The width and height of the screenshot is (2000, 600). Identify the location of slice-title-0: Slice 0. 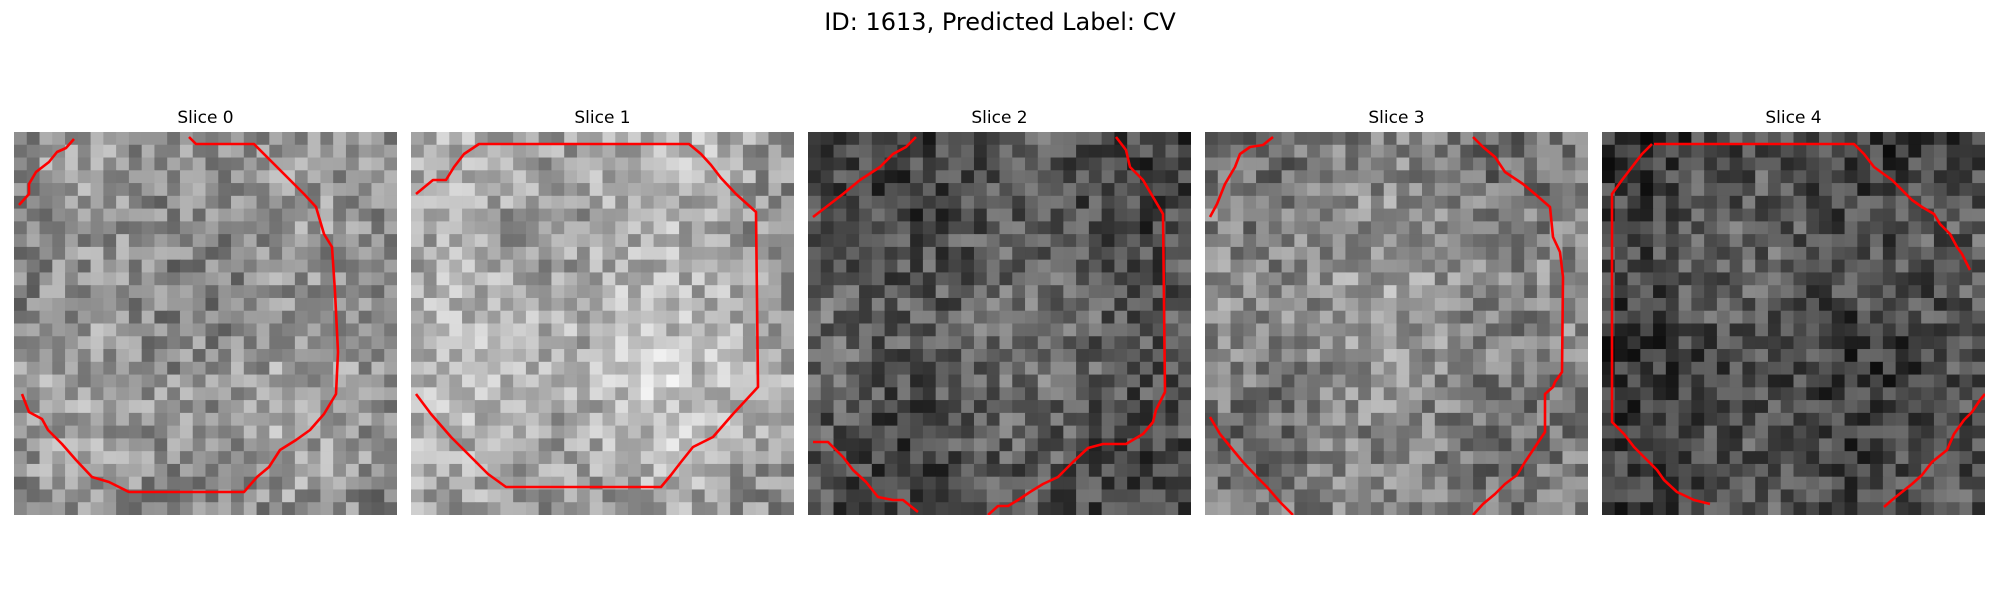
(205, 118).